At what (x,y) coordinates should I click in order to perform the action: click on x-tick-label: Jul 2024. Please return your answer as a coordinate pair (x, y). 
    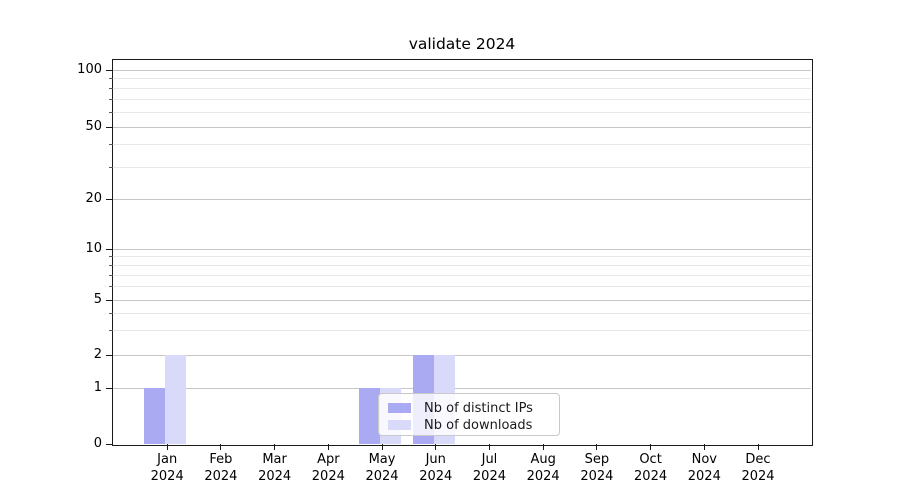
    Looking at the image, I should click on (489, 468).